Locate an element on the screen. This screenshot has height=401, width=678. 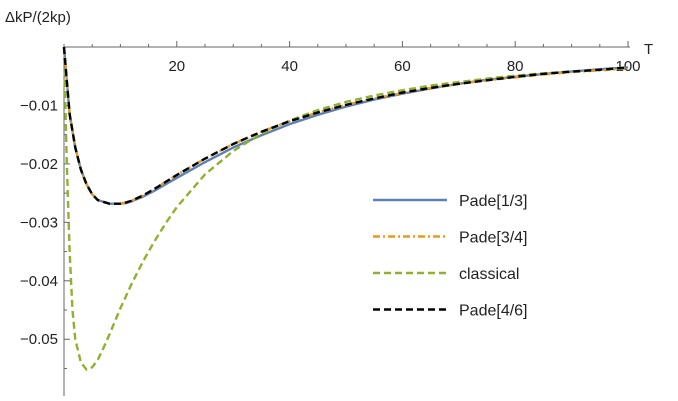
legend-label-2: classical is located at coordinates (489, 274).